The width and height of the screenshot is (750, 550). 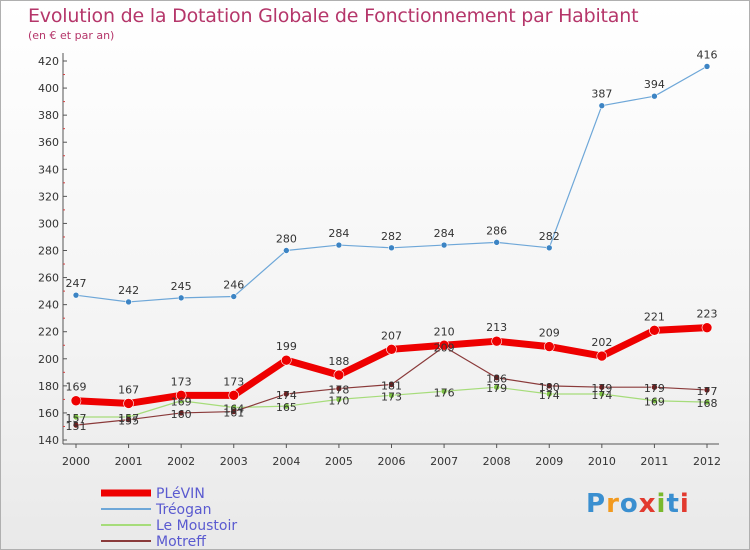 I want to click on x-tick-label: 2006, so click(x=392, y=461).